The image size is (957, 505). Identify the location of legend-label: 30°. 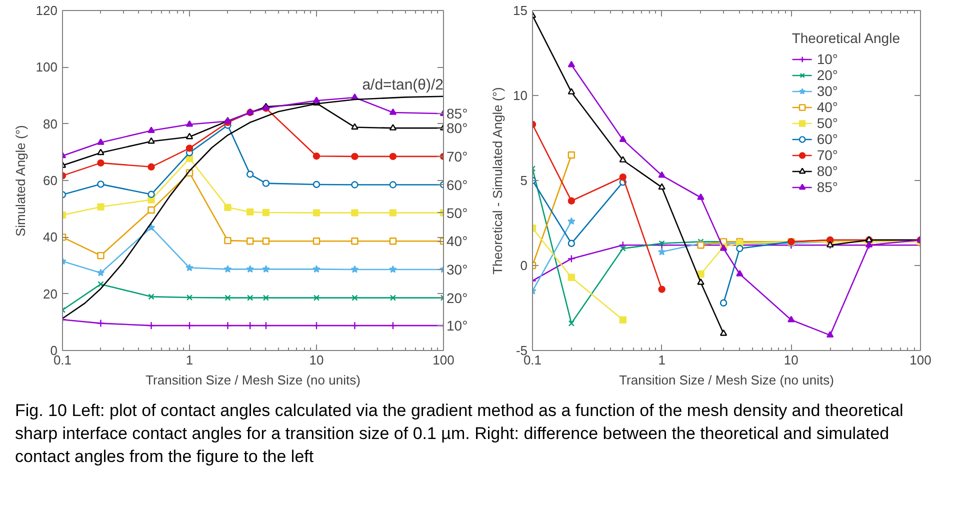
(827, 91).